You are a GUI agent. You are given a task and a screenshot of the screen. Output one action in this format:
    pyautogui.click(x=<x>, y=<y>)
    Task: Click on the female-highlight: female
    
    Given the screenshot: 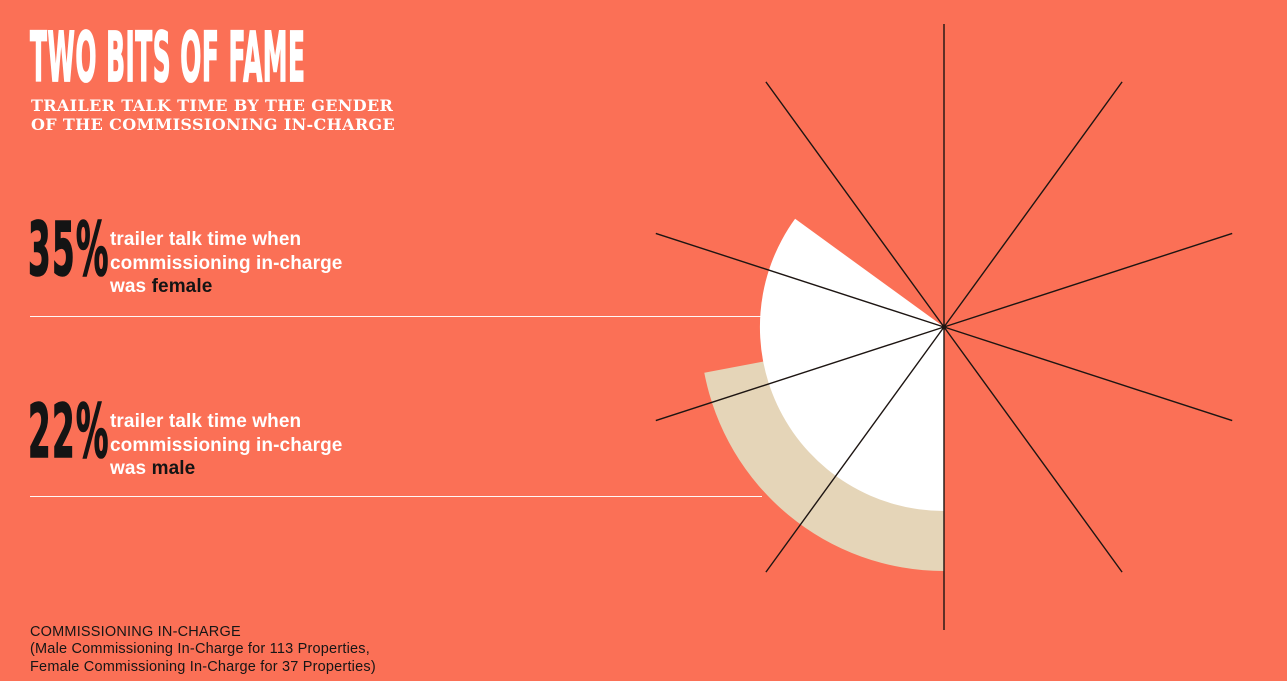 What is the action you would take?
    pyautogui.click(x=182, y=286)
    